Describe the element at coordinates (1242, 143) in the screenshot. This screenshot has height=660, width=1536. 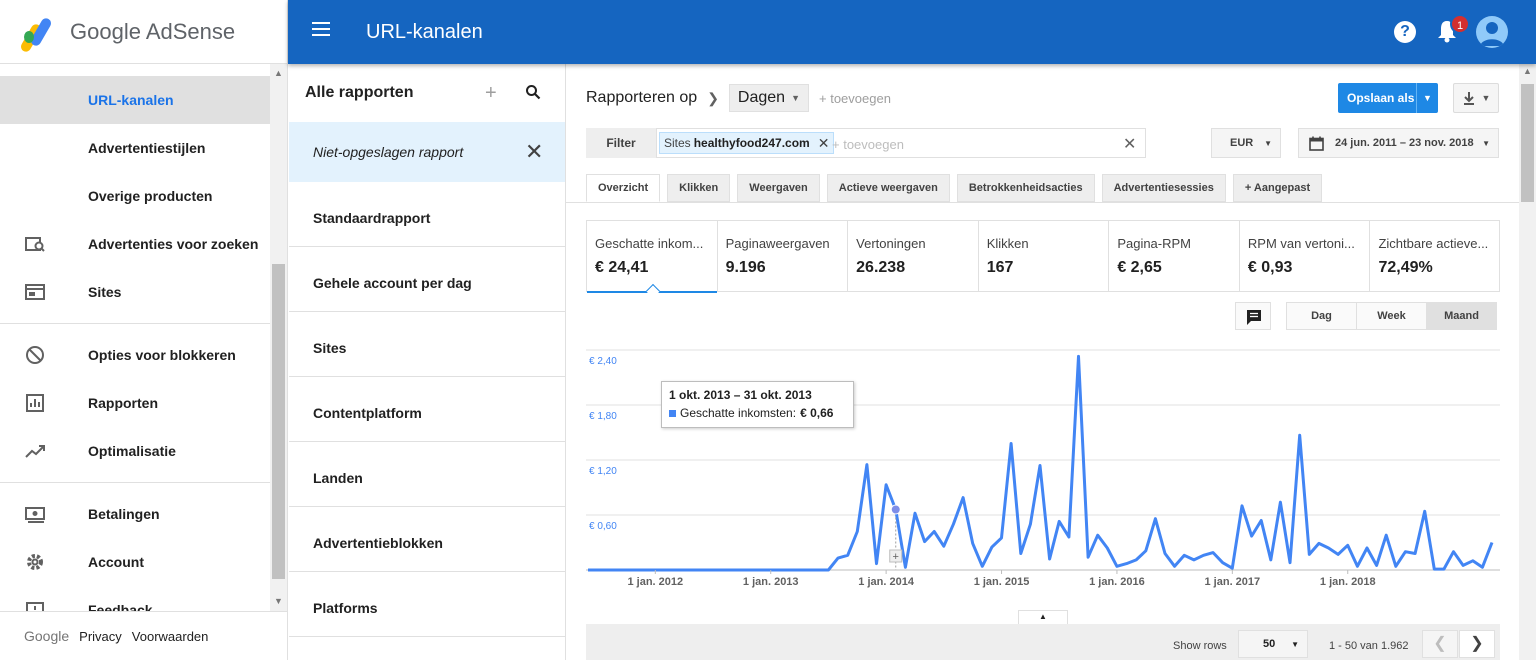
I see `currency-value: EUR` at that location.